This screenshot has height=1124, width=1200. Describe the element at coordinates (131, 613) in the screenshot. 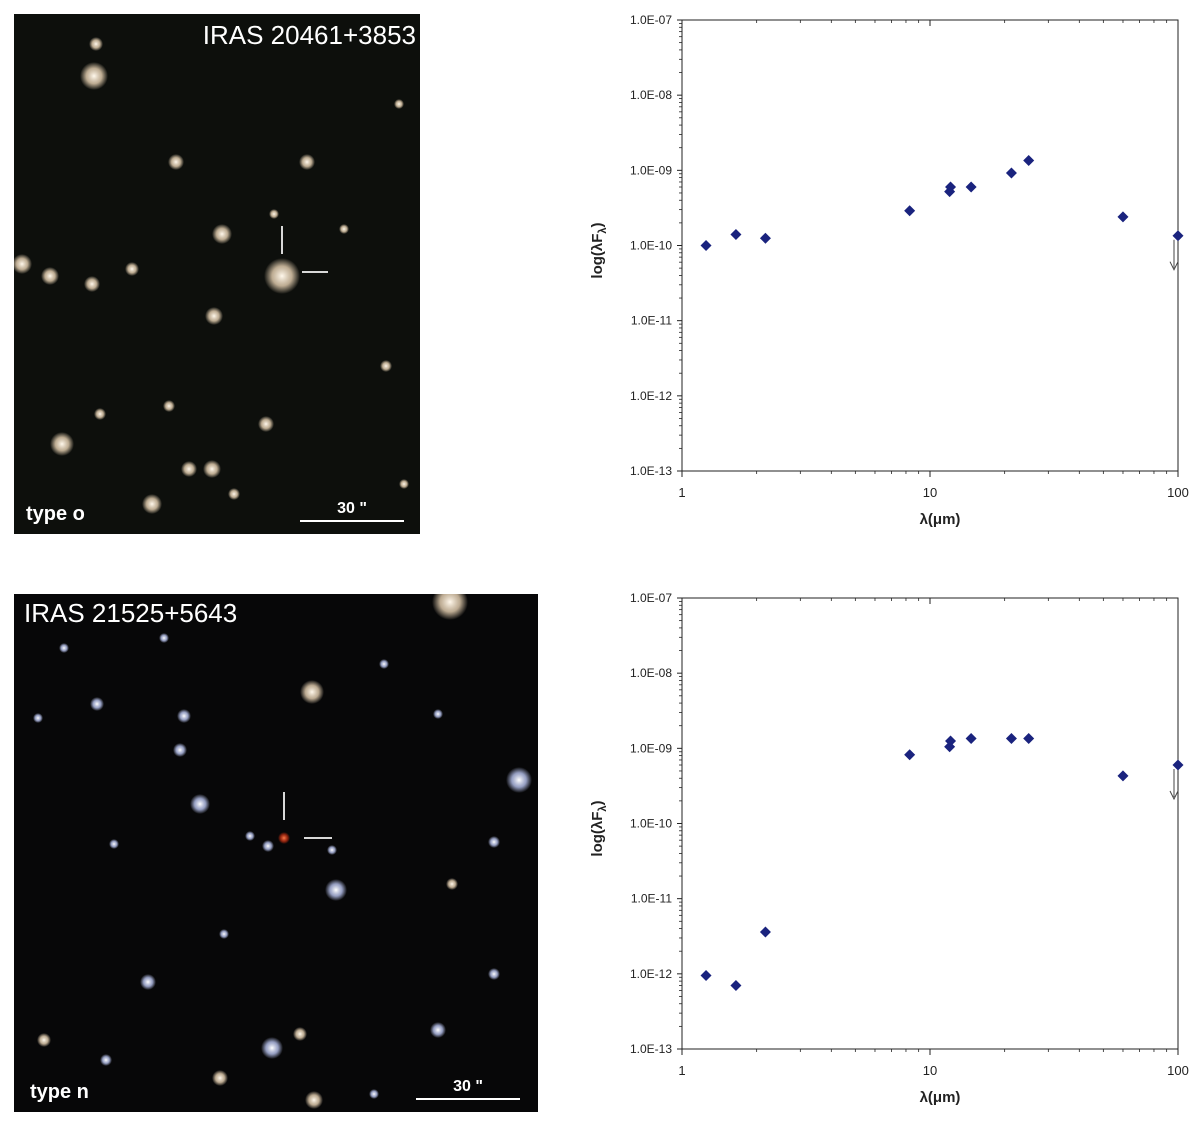

I see `object-name: IRAS 21525+5643` at that location.